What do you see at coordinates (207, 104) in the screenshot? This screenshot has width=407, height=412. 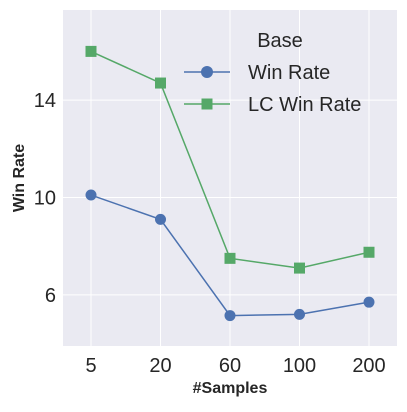 I see `legend-marker-lc-win-rate` at bounding box center [207, 104].